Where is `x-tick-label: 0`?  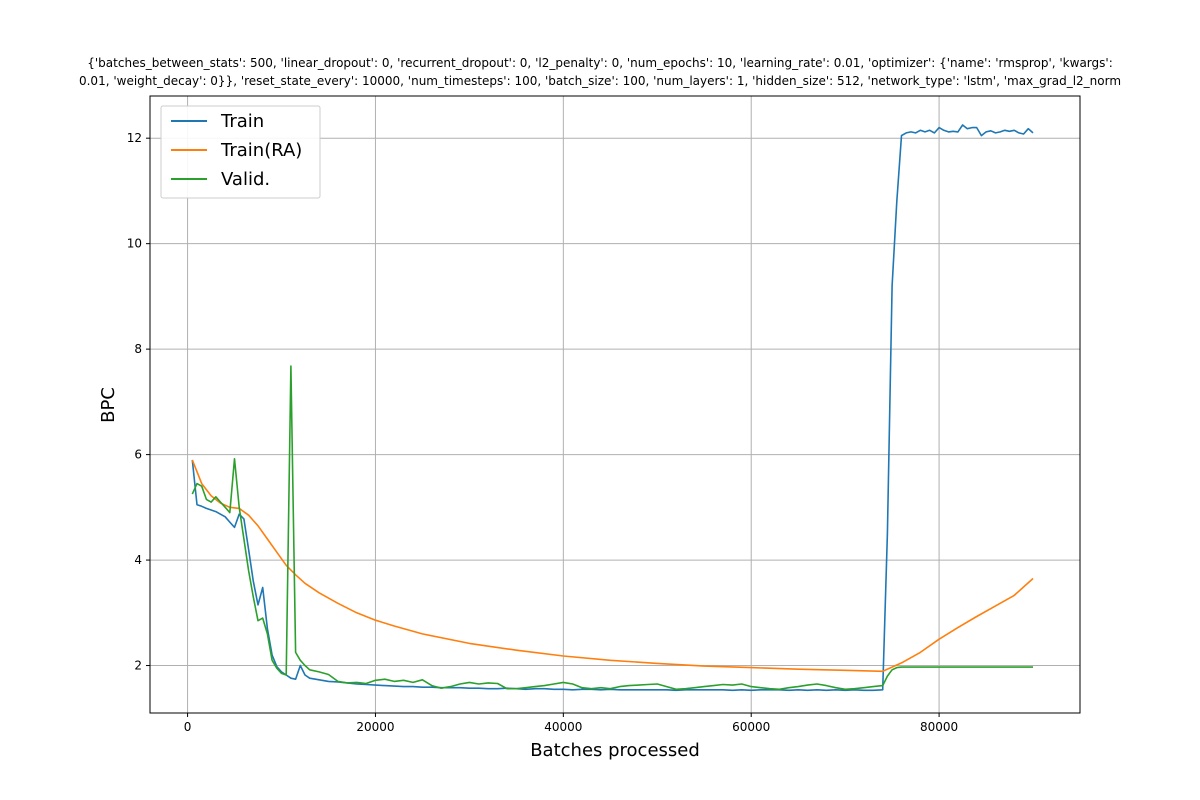
x-tick-label: 0 is located at coordinates (188, 727).